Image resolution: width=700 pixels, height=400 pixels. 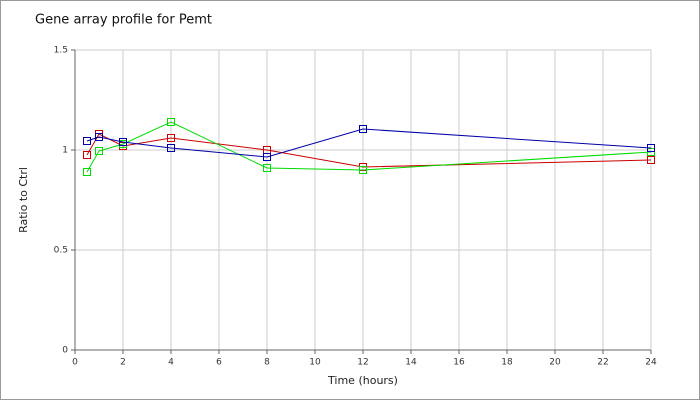 I want to click on x-tick-label: 4, so click(x=171, y=363).